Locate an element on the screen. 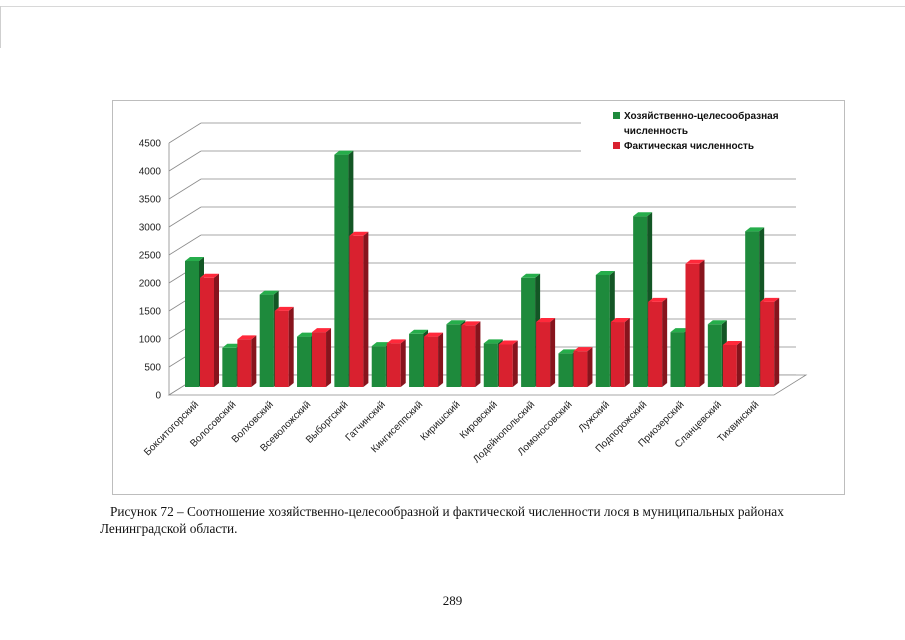 The image size is (905, 640). y-tick-label: 1500 is located at coordinates (150, 312).